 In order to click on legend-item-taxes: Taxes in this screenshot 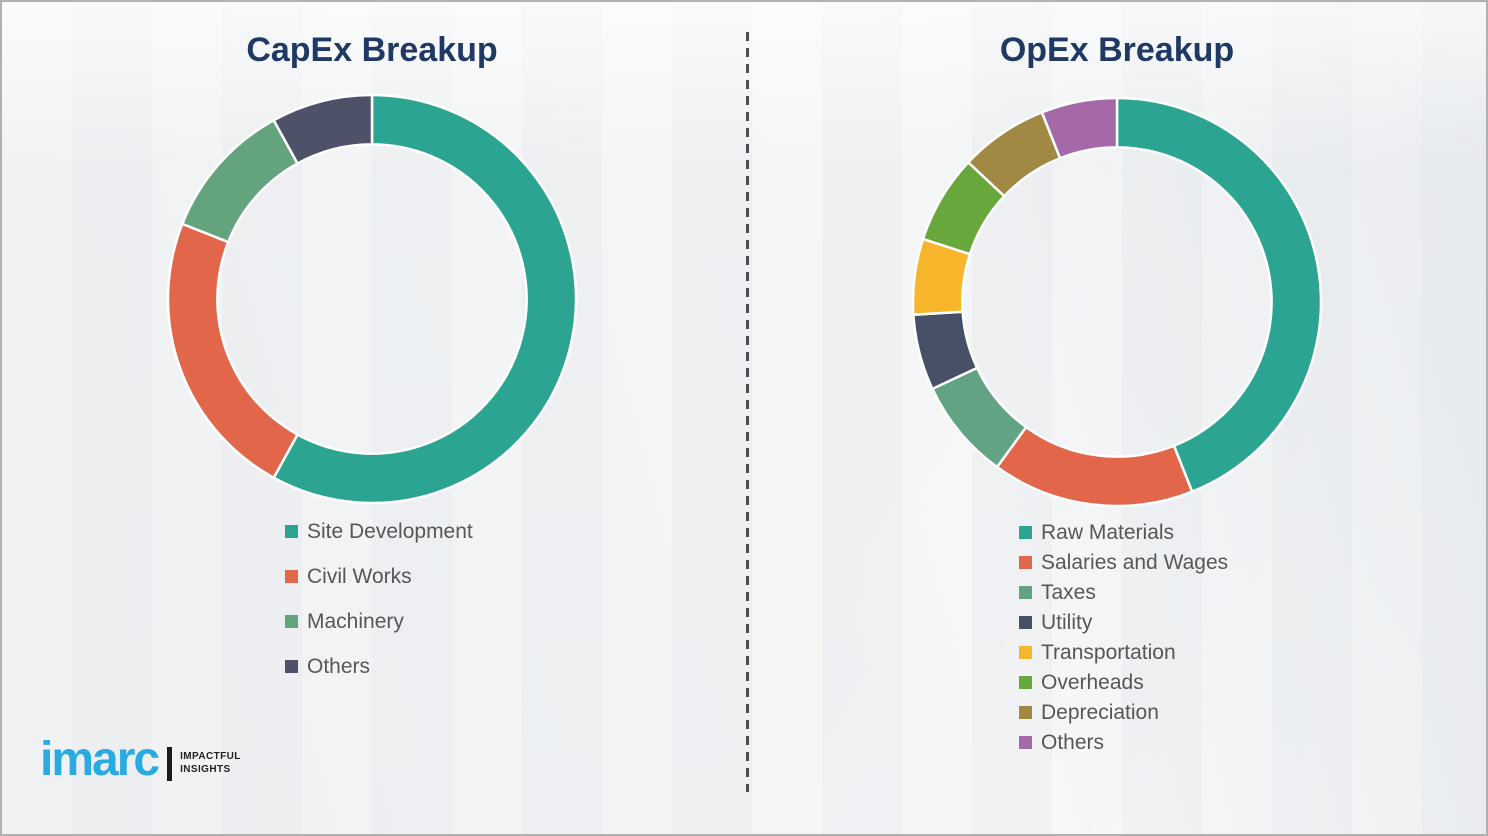, I will do `click(1123, 592)`.